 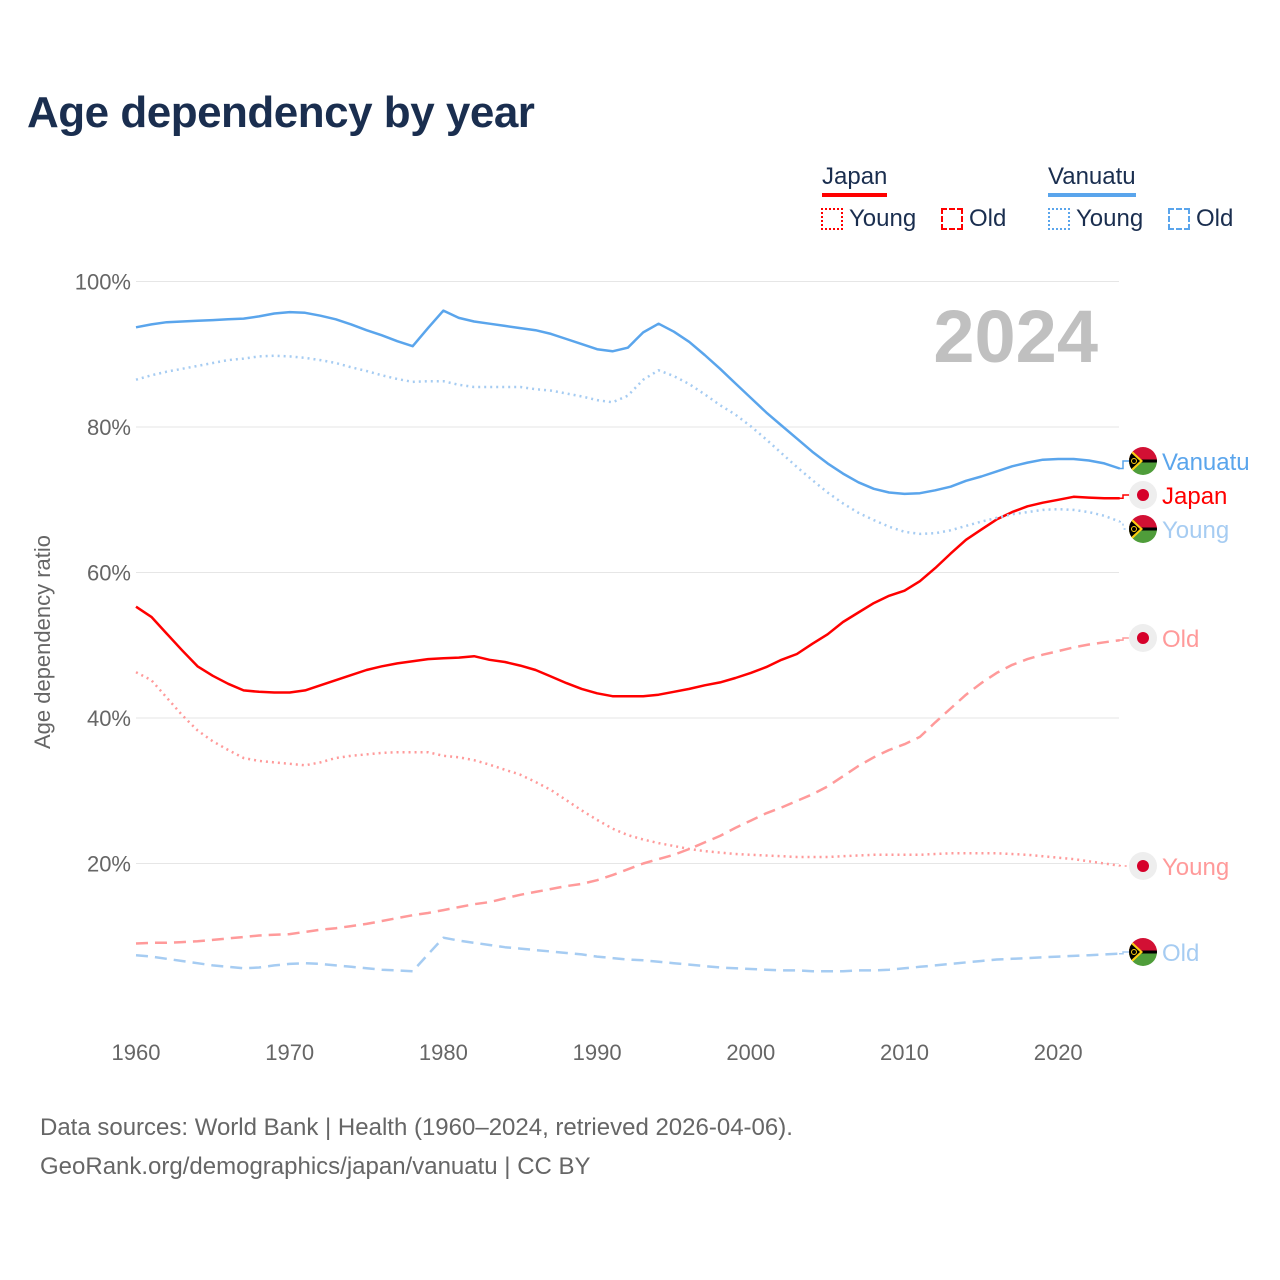 I want to click on series-line-vanuatu, so click(x=628, y=402).